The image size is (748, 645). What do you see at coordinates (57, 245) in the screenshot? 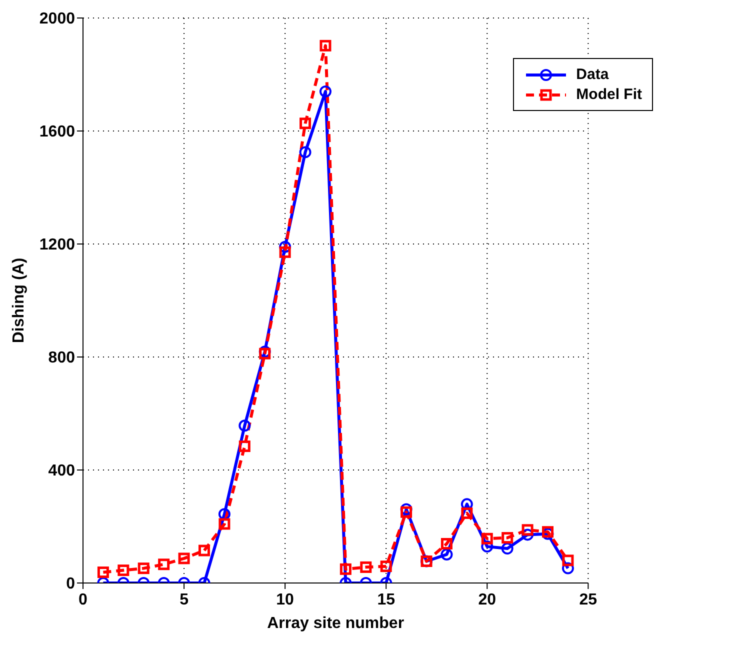
I see `y-tick-label: 1200` at bounding box center [57, 245].